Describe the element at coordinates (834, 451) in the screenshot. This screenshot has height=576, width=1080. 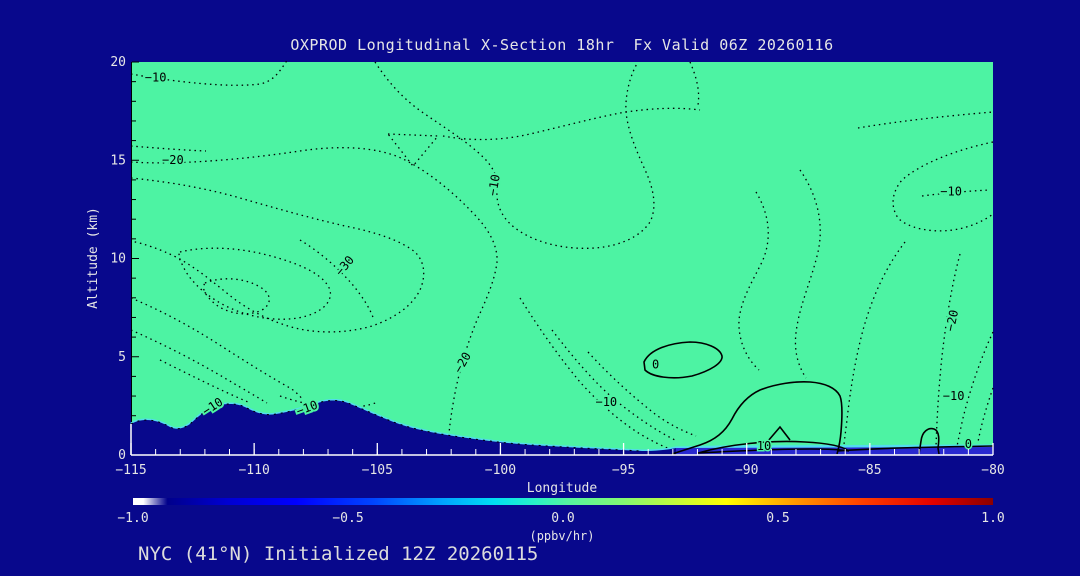
I see `surface-blue-band` at that location.